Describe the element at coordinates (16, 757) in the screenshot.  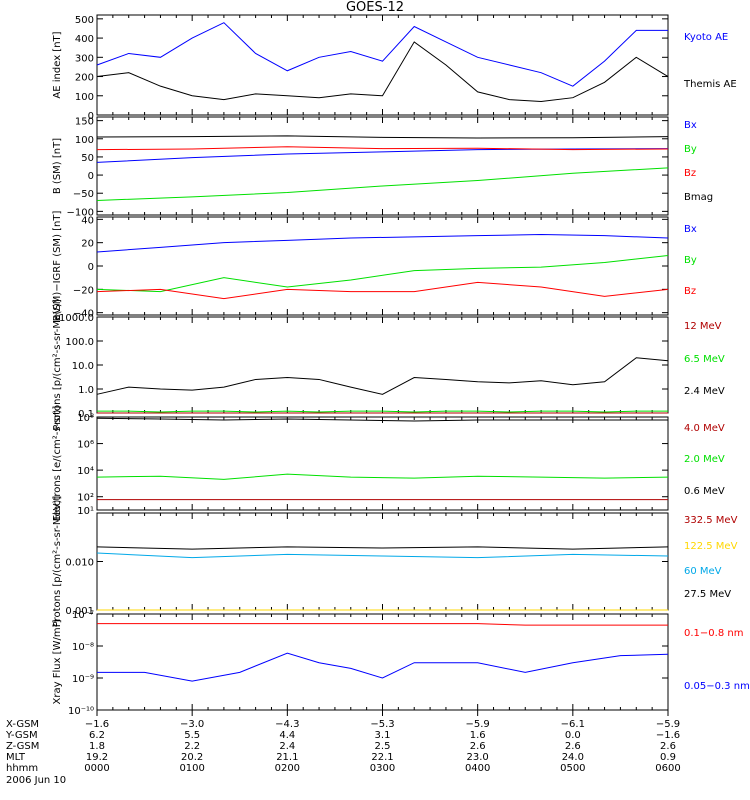
I see `footer-row-label: MLT` at that location.